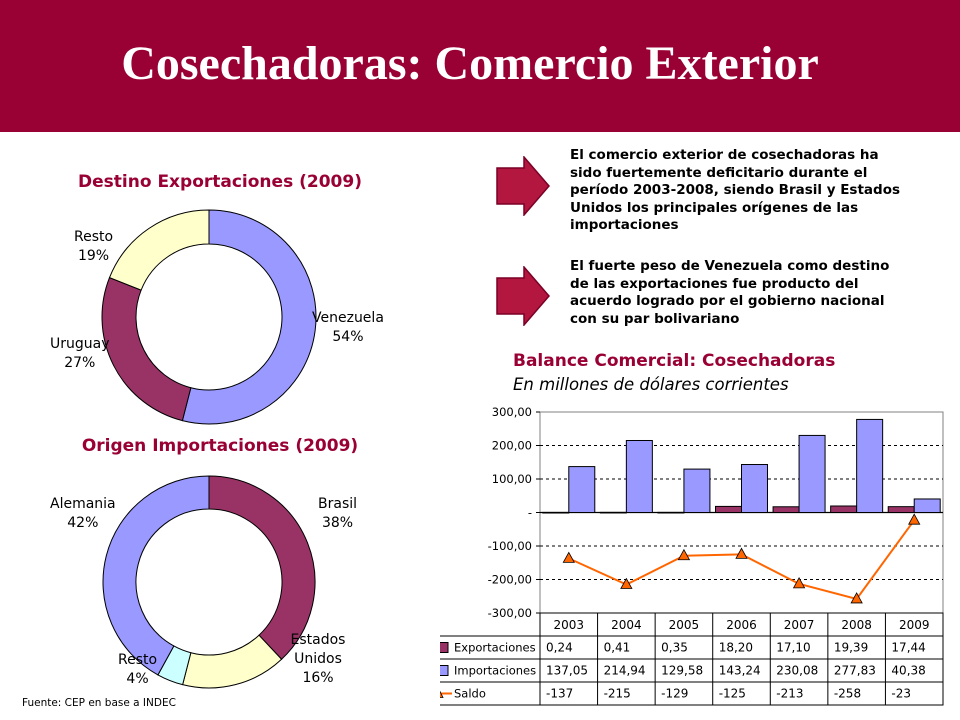 The height and width of the screenshot is (720, 960). Describe the element at coordinates (671, 512) in the screenshot. I see `bar-exportaciones-2005` at that location.